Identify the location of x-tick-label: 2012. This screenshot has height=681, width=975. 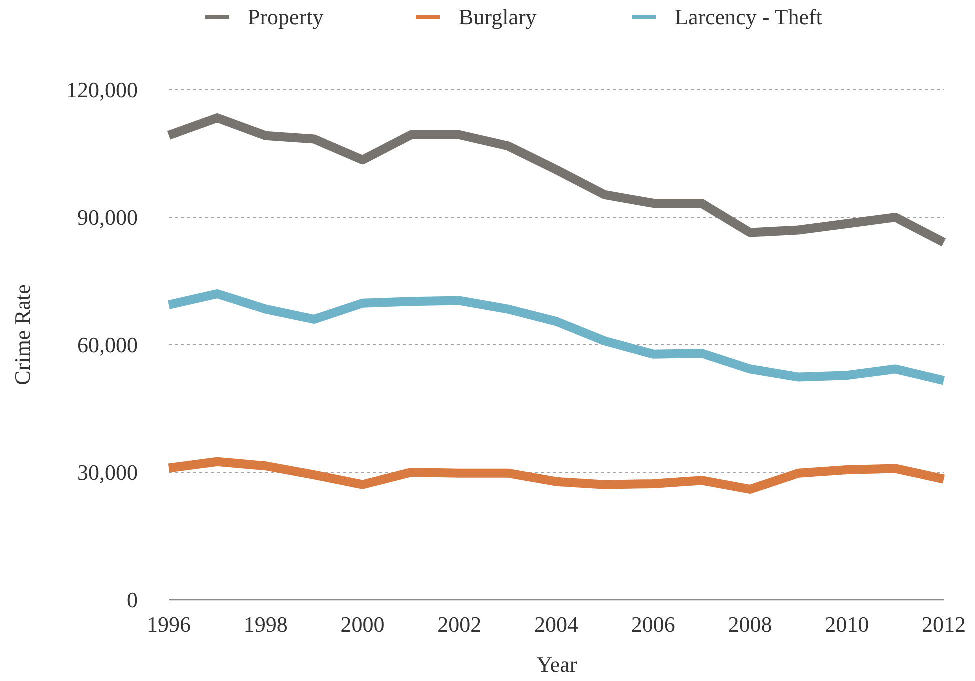
(944, 624).